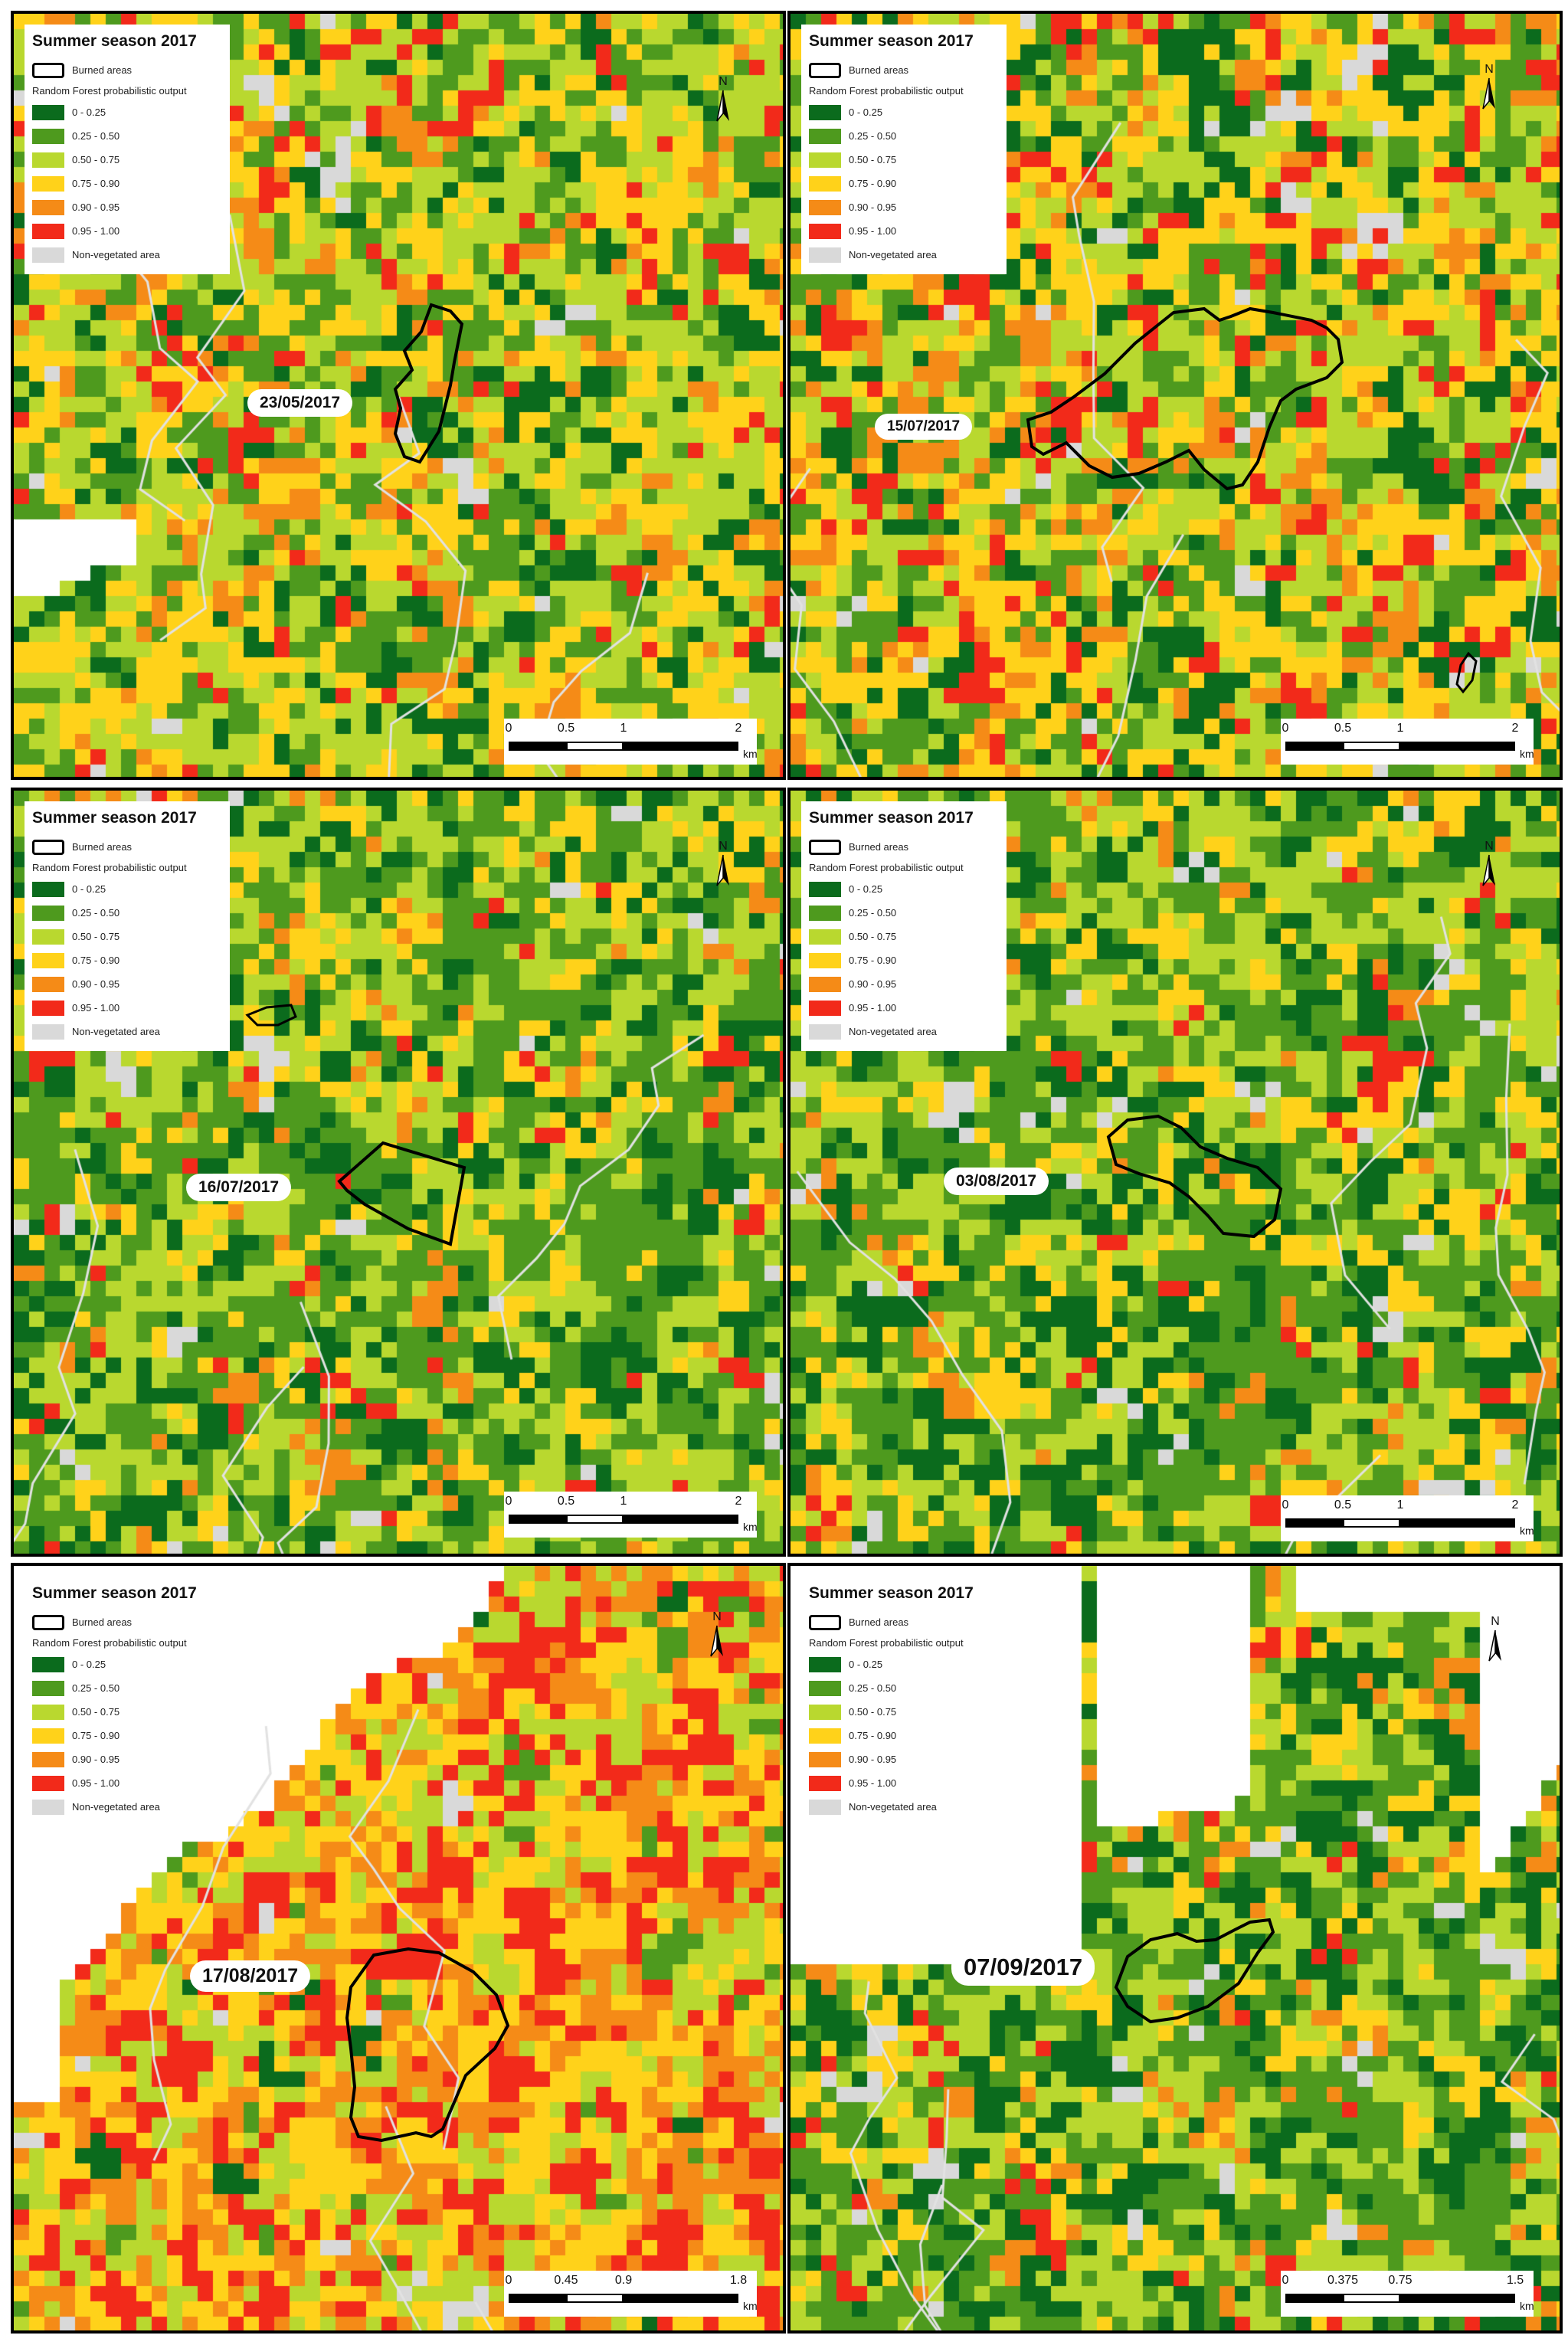 This screenshot has height=2345, width=1568. I want to click on scale-tick: 2, so click(738, 728).